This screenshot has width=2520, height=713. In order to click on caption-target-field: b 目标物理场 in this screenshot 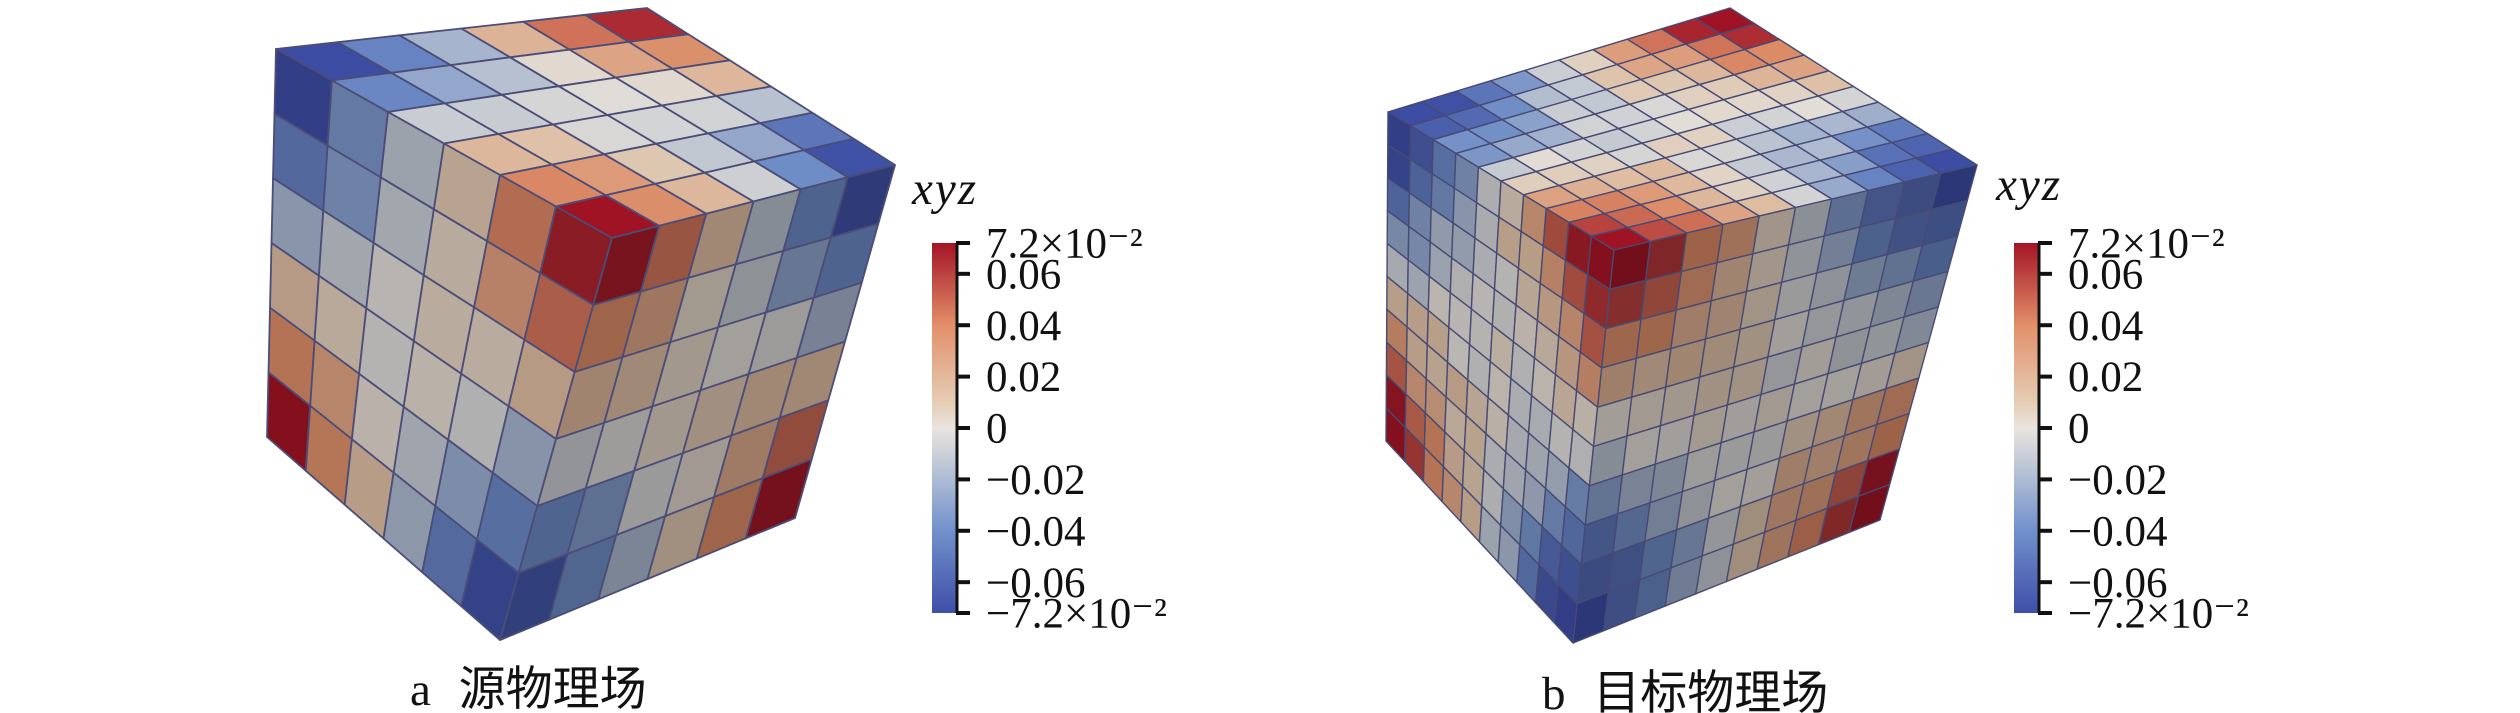, I will do `click(1685, 690)`.